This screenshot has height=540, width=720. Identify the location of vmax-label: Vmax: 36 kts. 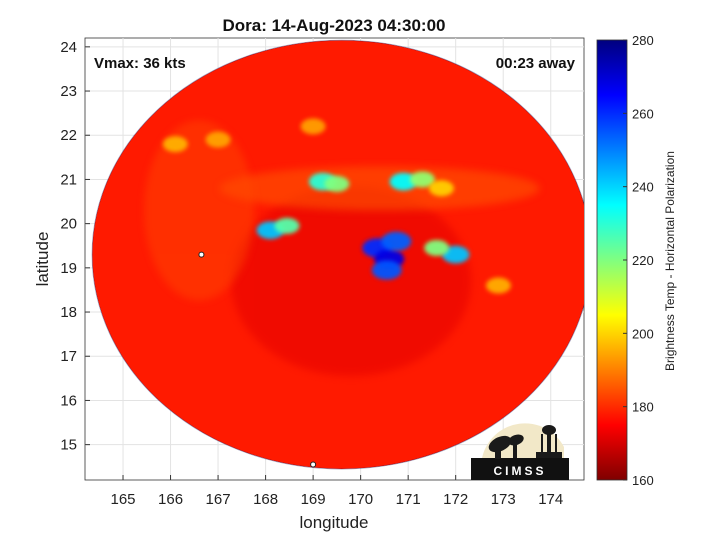
(140, 63).